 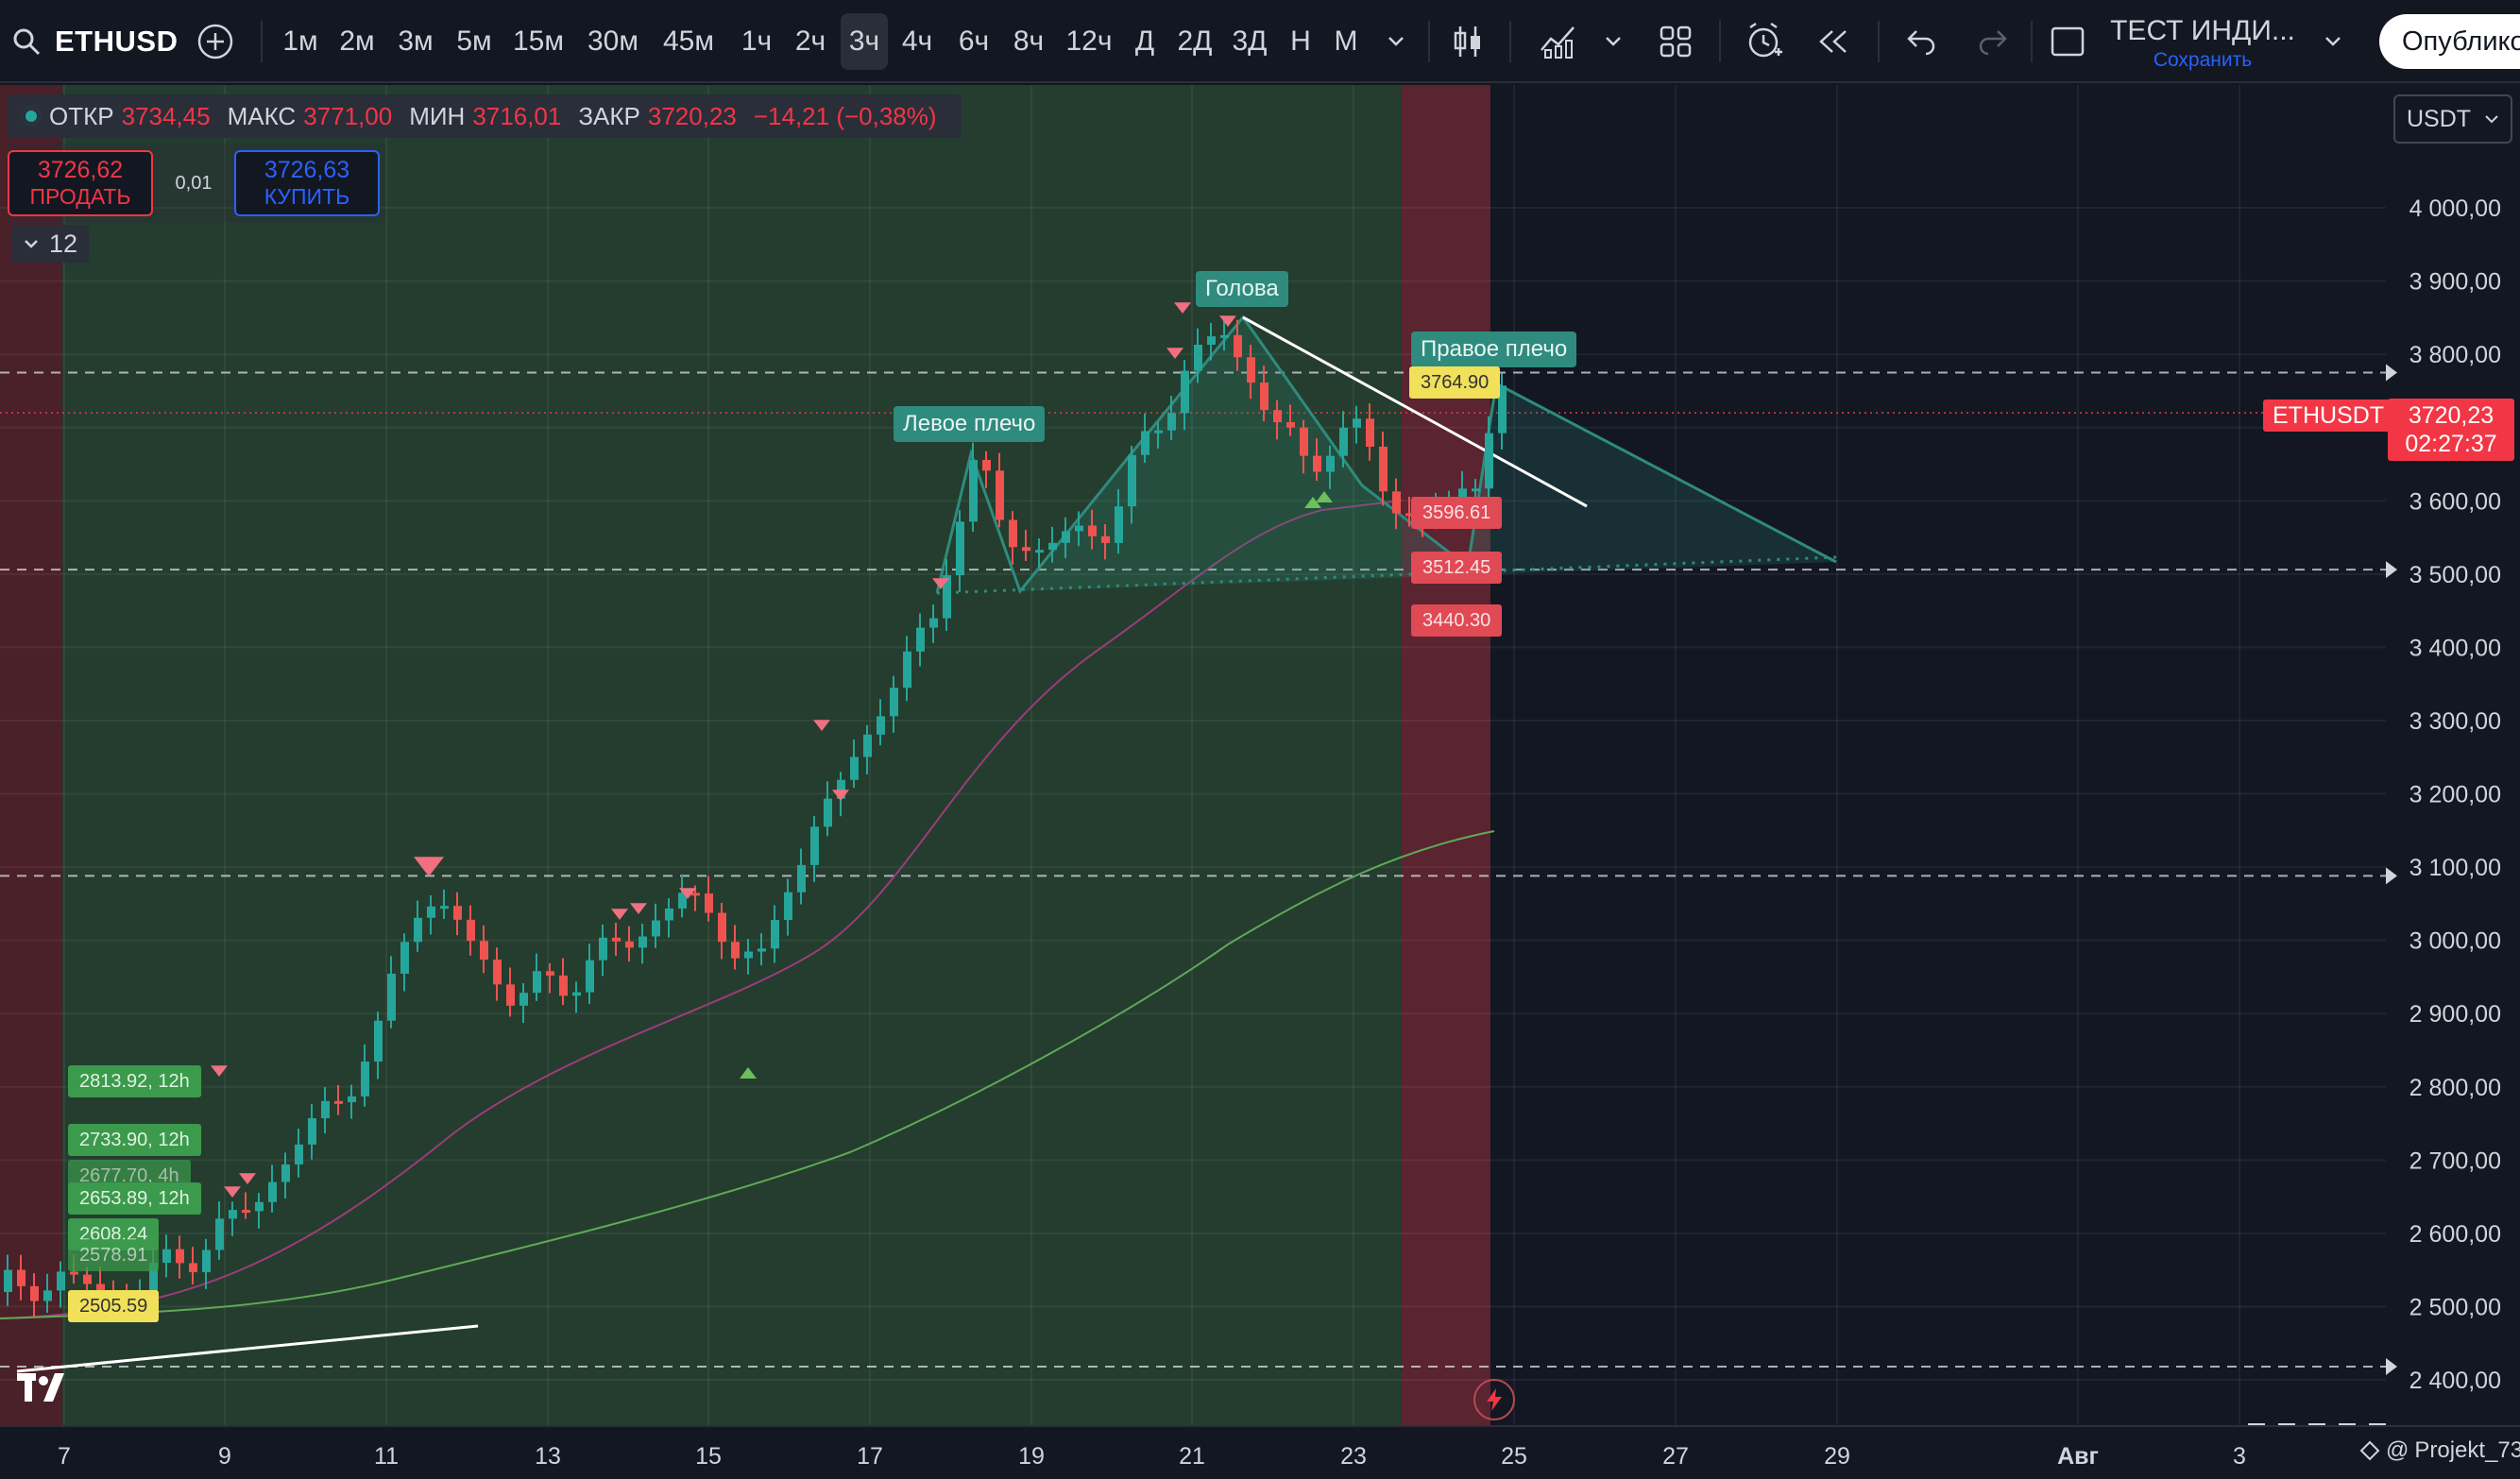 What do you see at coordinates (538, 41) in the screenshot?
I see `interval-4: 15м` at bounding box center [538, 41].